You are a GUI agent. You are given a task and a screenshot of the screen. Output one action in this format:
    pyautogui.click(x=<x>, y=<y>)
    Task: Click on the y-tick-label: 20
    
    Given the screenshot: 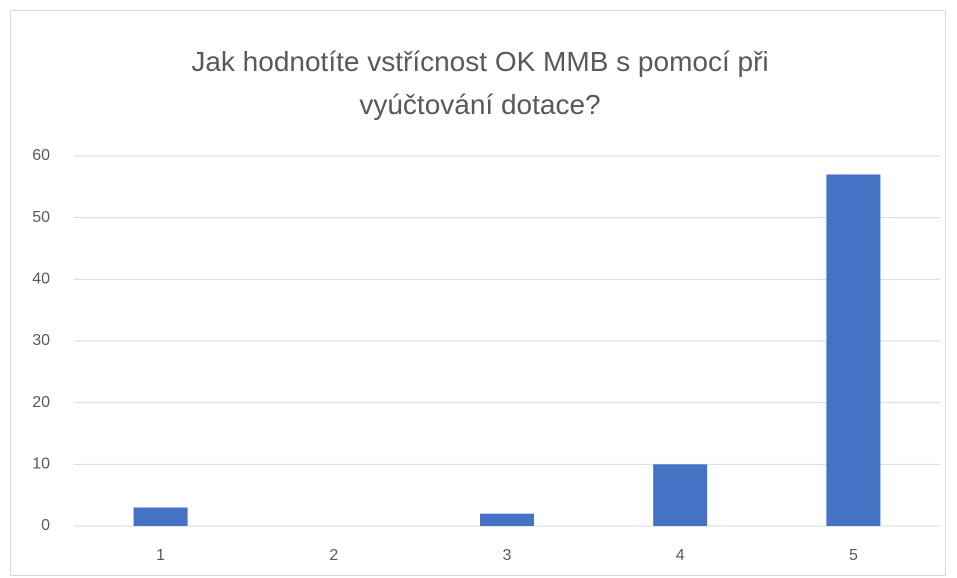 What is the action you would take?
    pyautogui.click(x=41, y=402)
    